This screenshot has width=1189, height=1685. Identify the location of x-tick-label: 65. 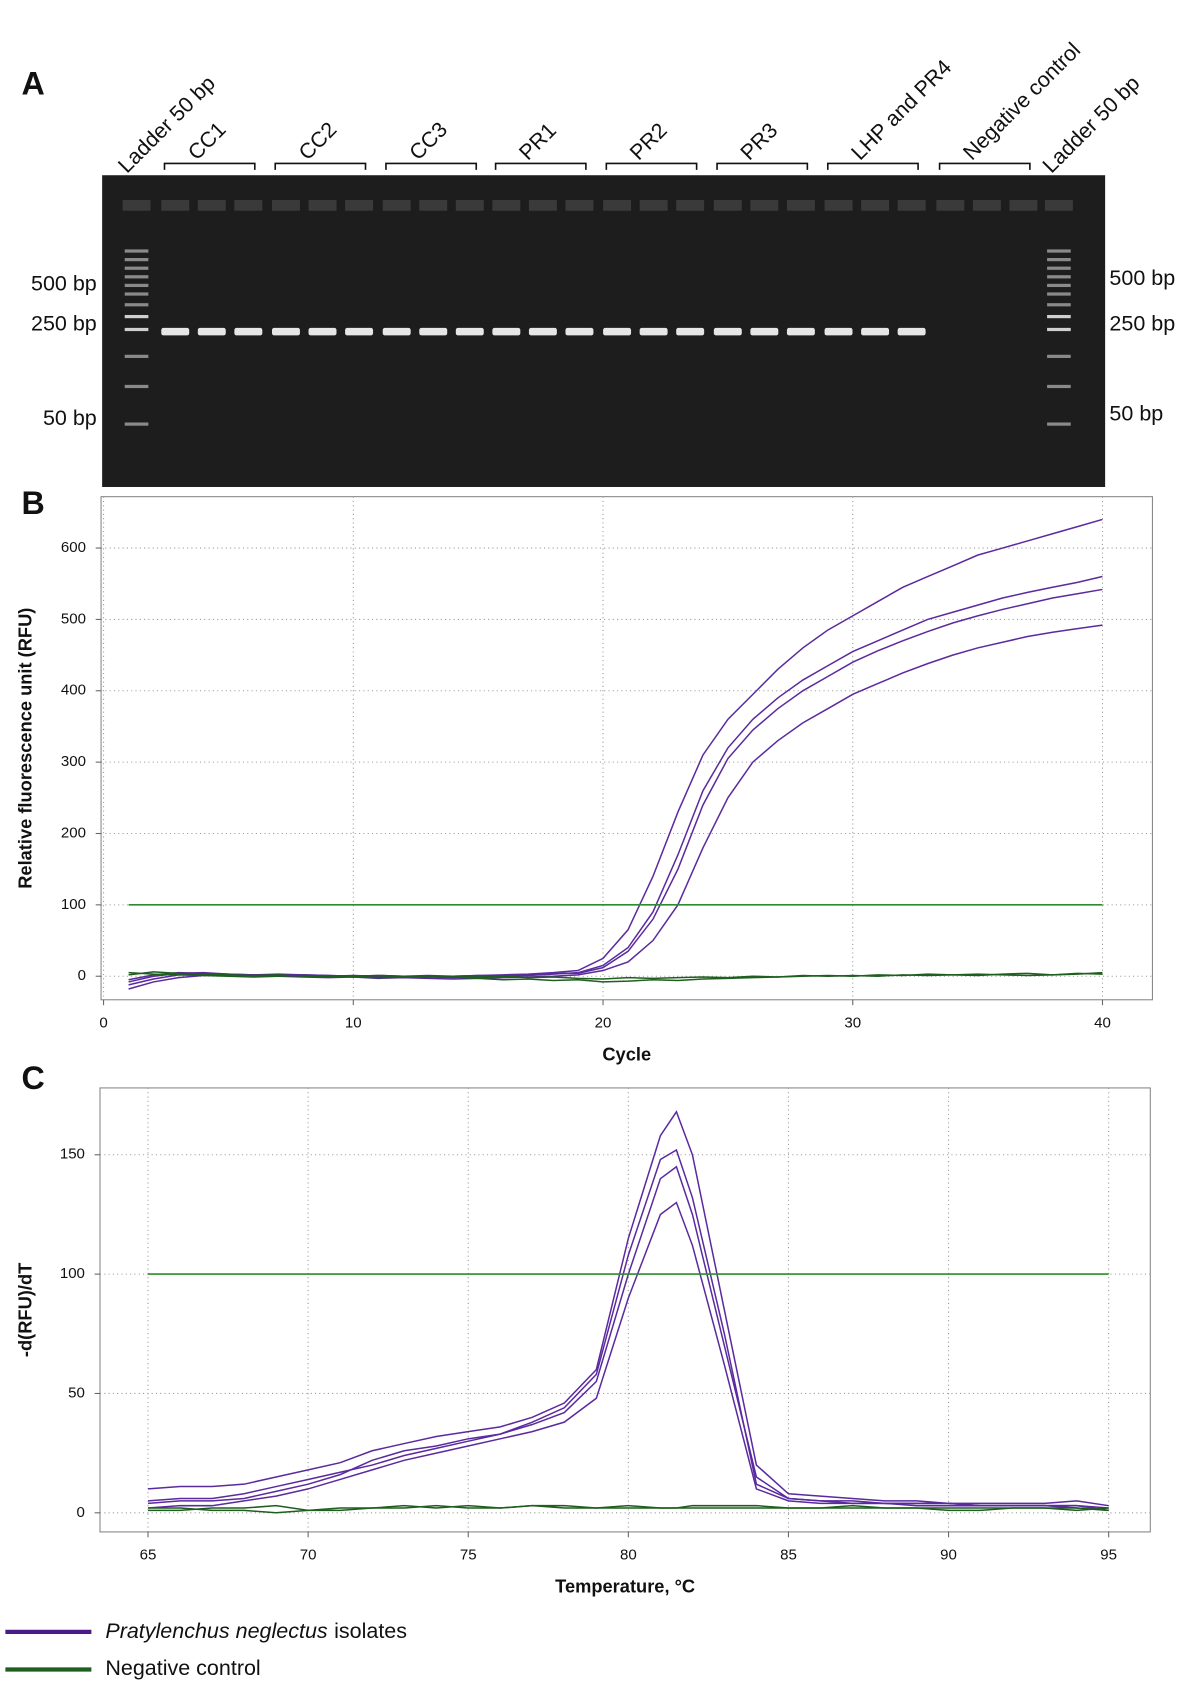
(148, 1555).